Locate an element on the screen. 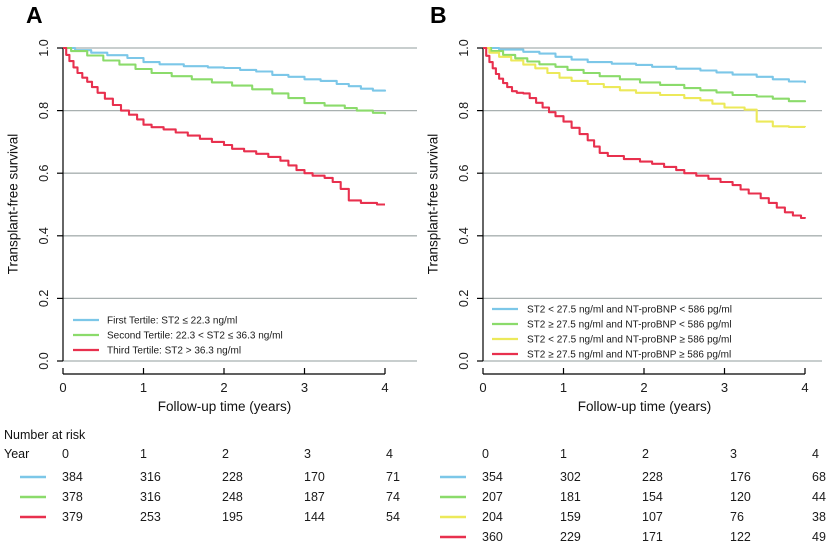  panel-a-risk-value: 248 is located at coordinates (232, 497).